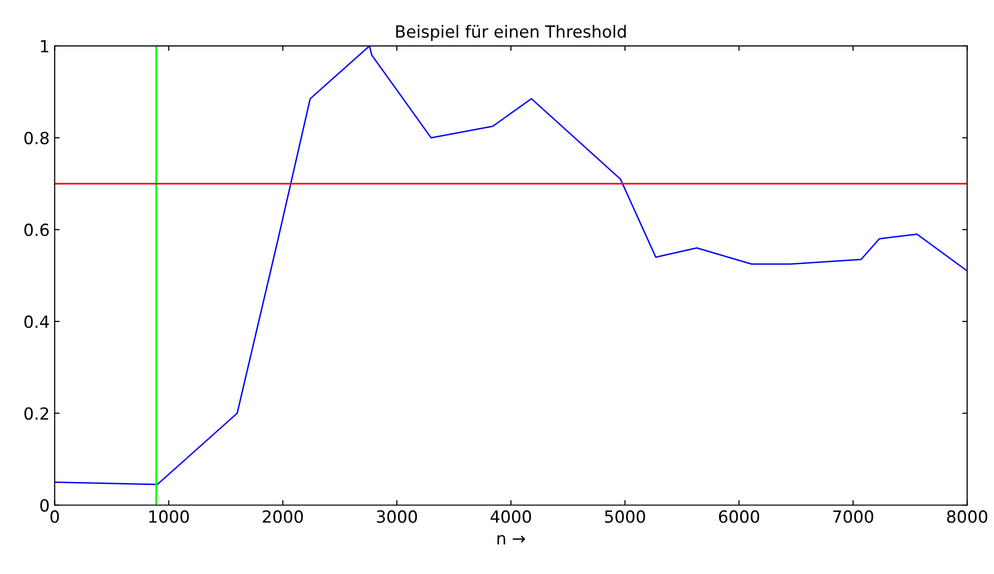  What do you see at coordinates (44, 505) in the screenshot?
I see `y-tick-label: 0` at bounding box center [44, 505].